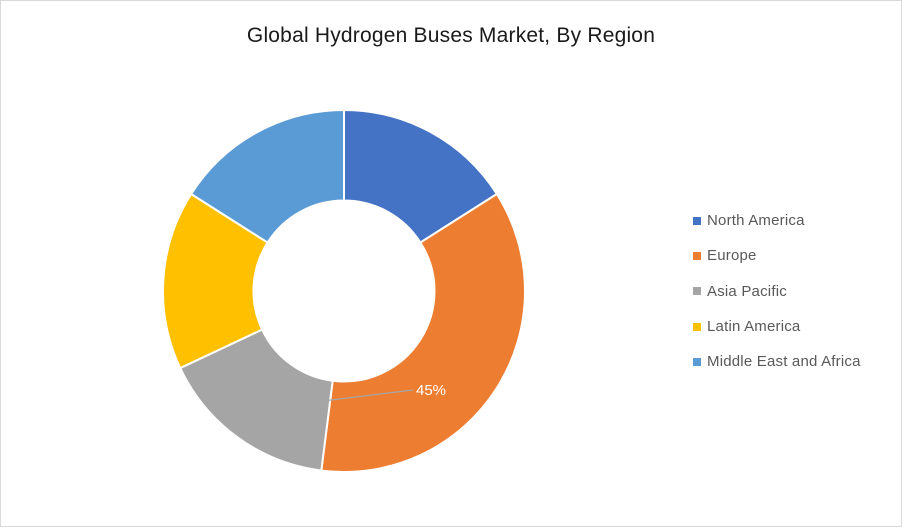 The width and height of the screenshot is (902, 527). Describe the element at coordinates (451, 35) in the screenshot. I see `chart-title: Global Hydrogen Buses Market, By Region` at that location.